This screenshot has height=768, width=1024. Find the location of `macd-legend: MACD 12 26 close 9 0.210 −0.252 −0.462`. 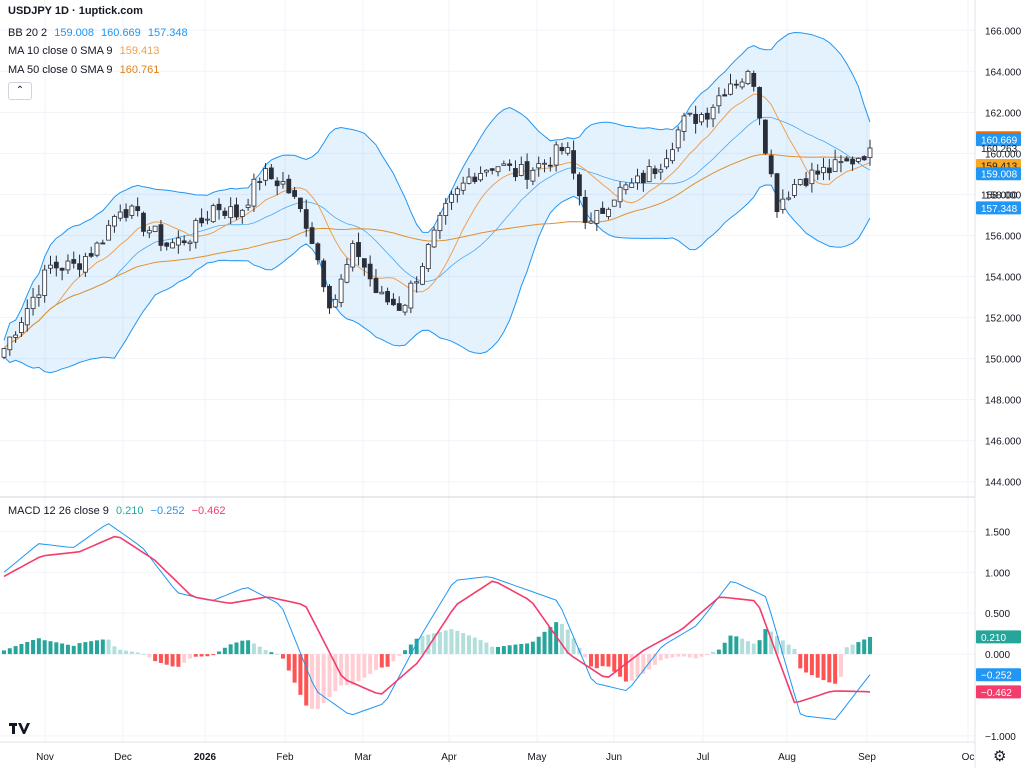

macd-legend: MACD 12 26 close 9 0.210 −0.252 −0.462 is located at coordinates (117, 511).